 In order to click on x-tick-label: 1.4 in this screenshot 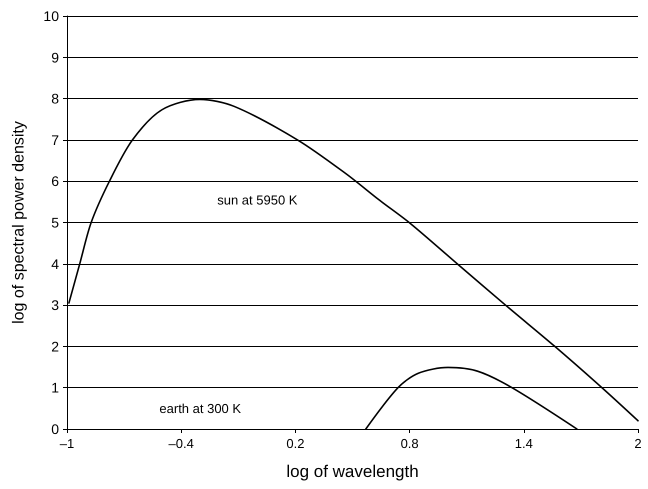, I will do `click(523, 443)`.